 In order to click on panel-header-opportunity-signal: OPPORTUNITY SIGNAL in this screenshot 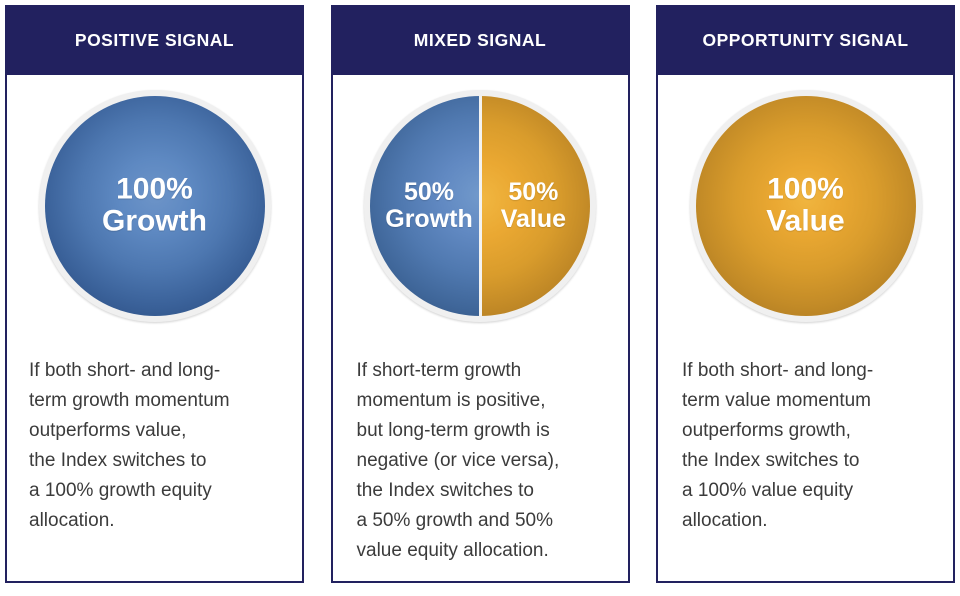, I will do `click(805, 41)`.